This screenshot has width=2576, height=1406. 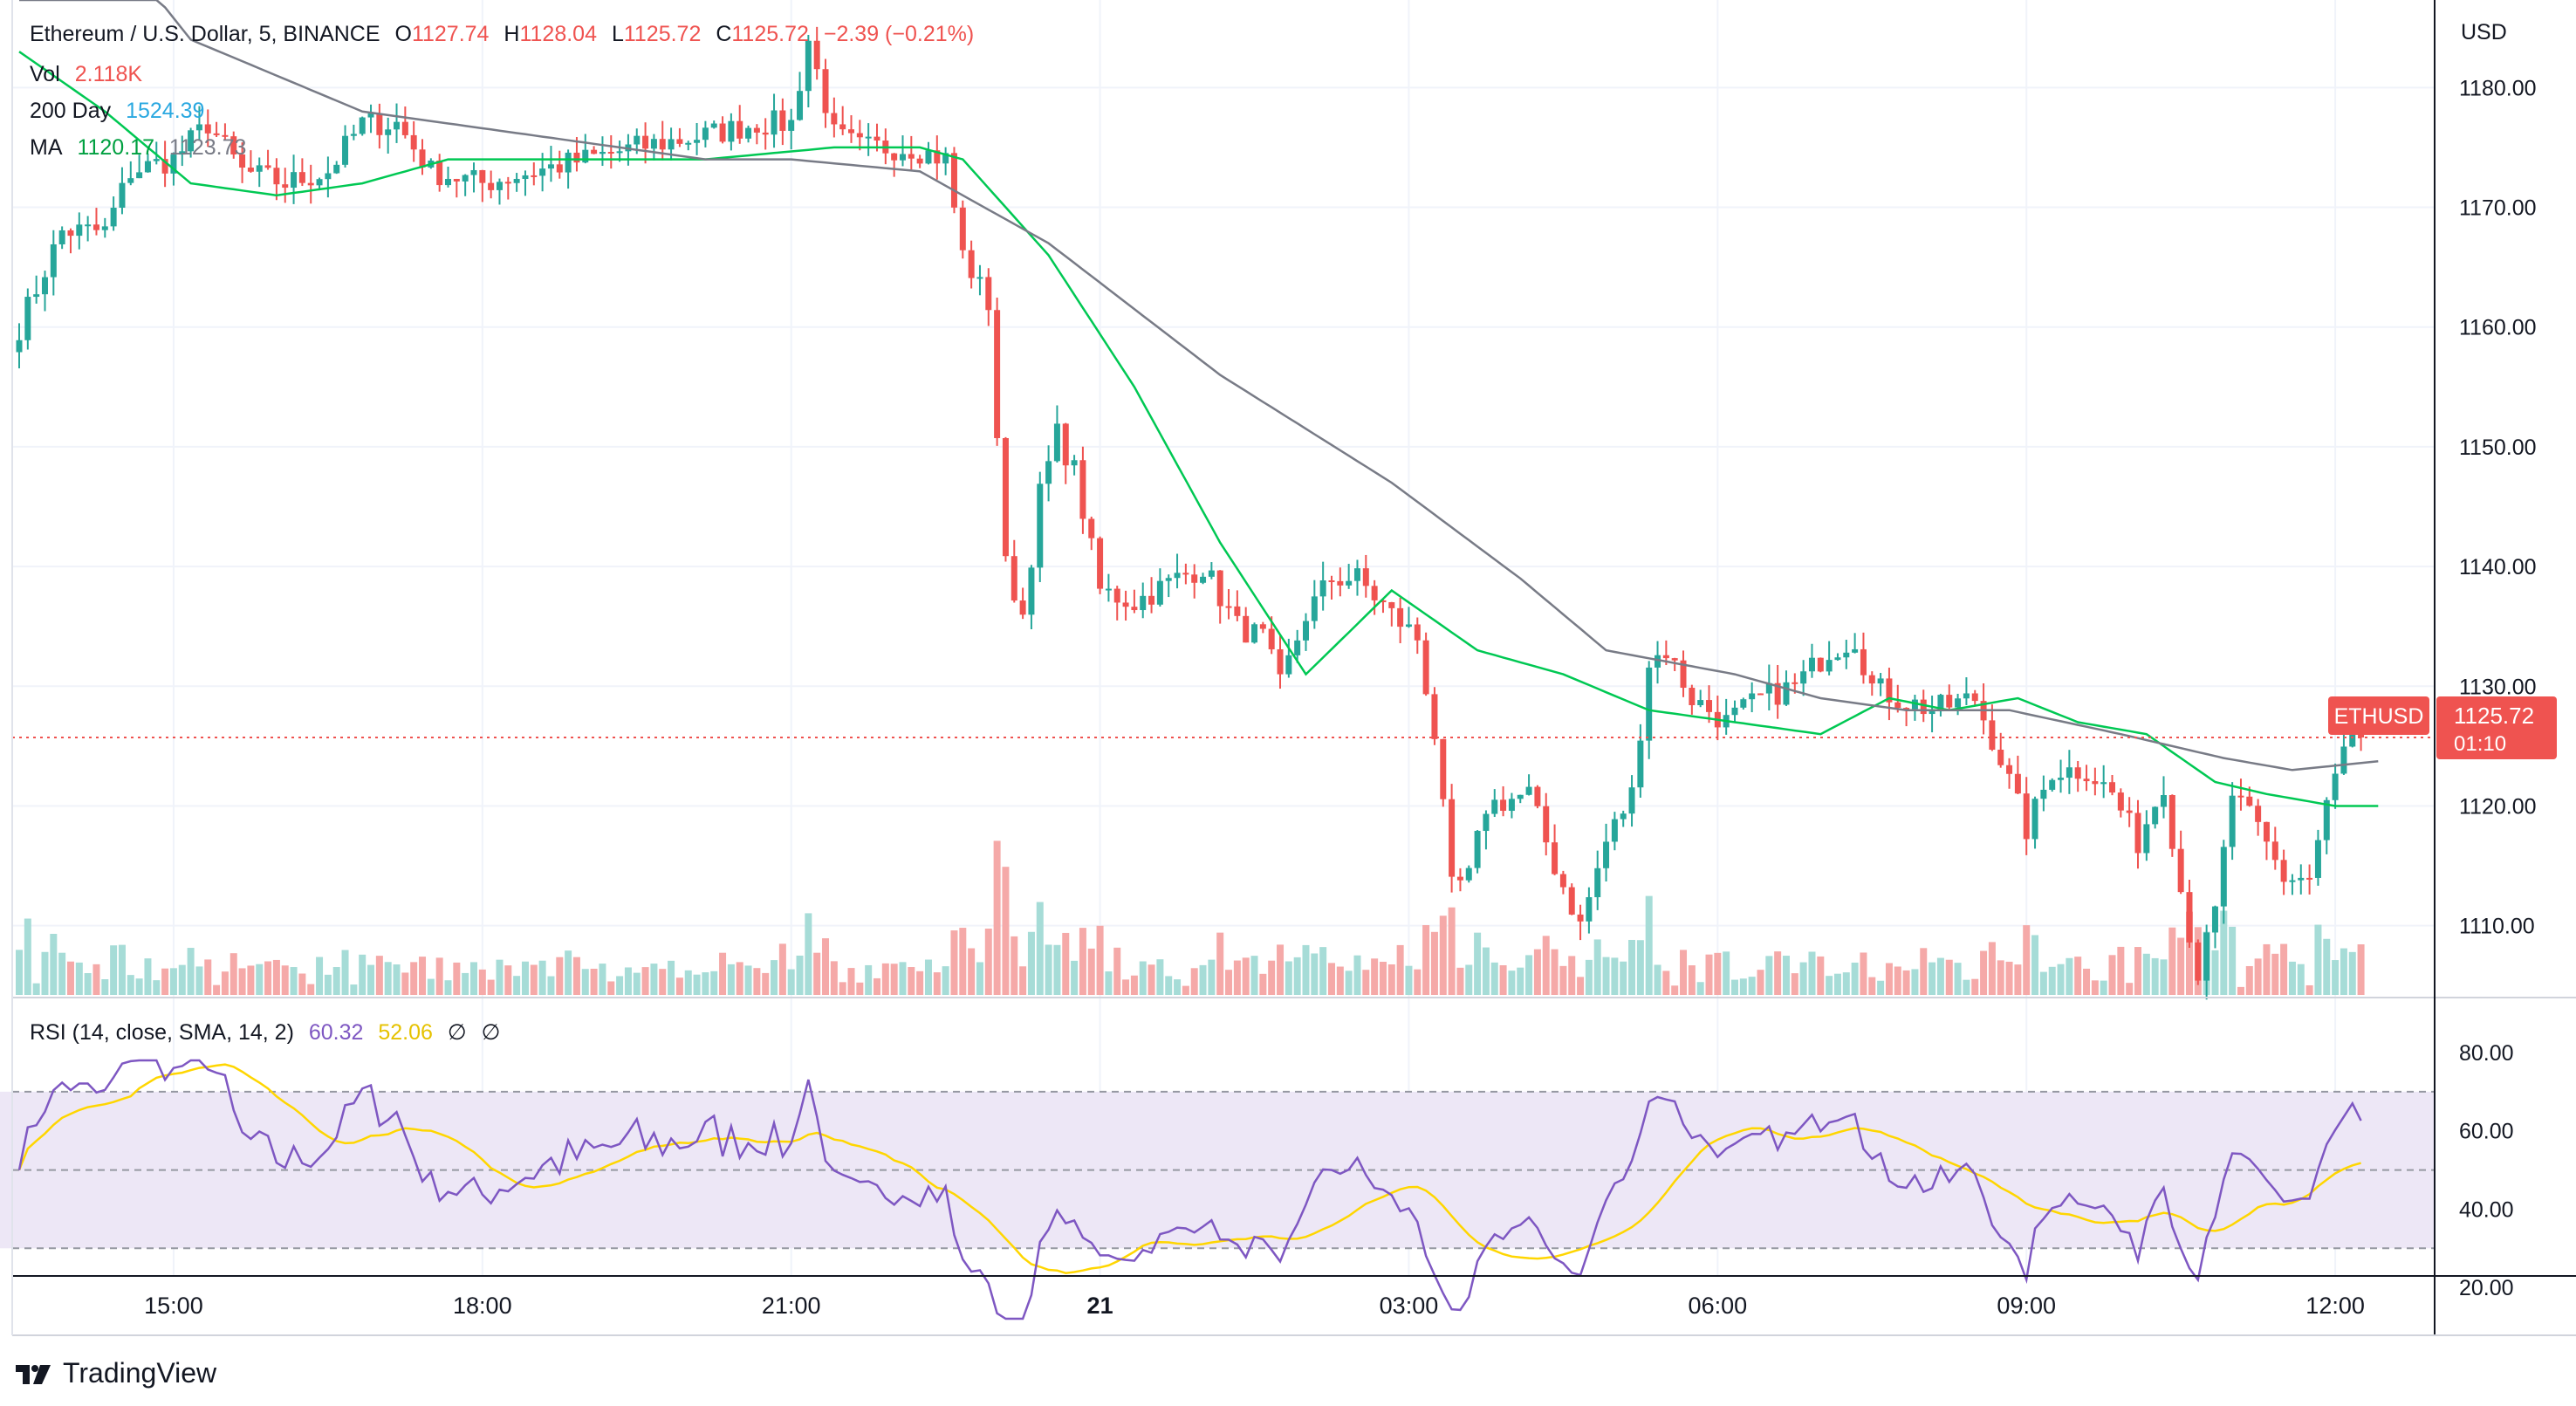 What do you see at coordinates (205, 34) in the screenshot?
I see `symbol-title: Ethereum / U.S. Dollar, 5, BINANCE` at bounding box center [205, 34].